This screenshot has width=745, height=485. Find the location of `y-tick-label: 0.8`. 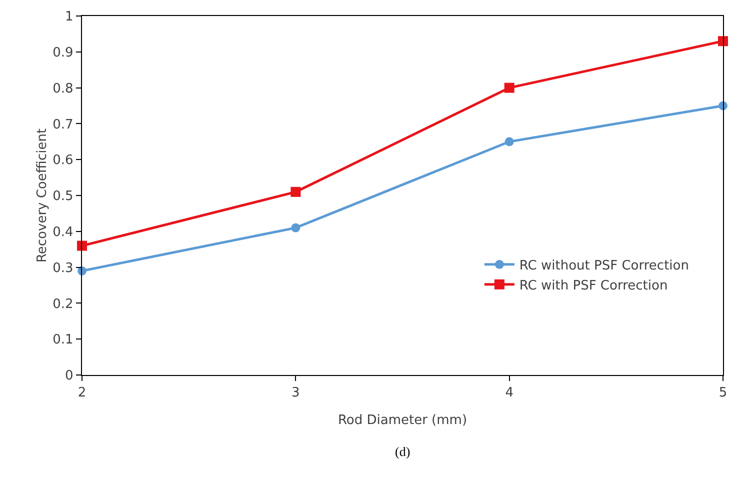

y-tick-label: 0.8 is located at coordinates (63, 88).